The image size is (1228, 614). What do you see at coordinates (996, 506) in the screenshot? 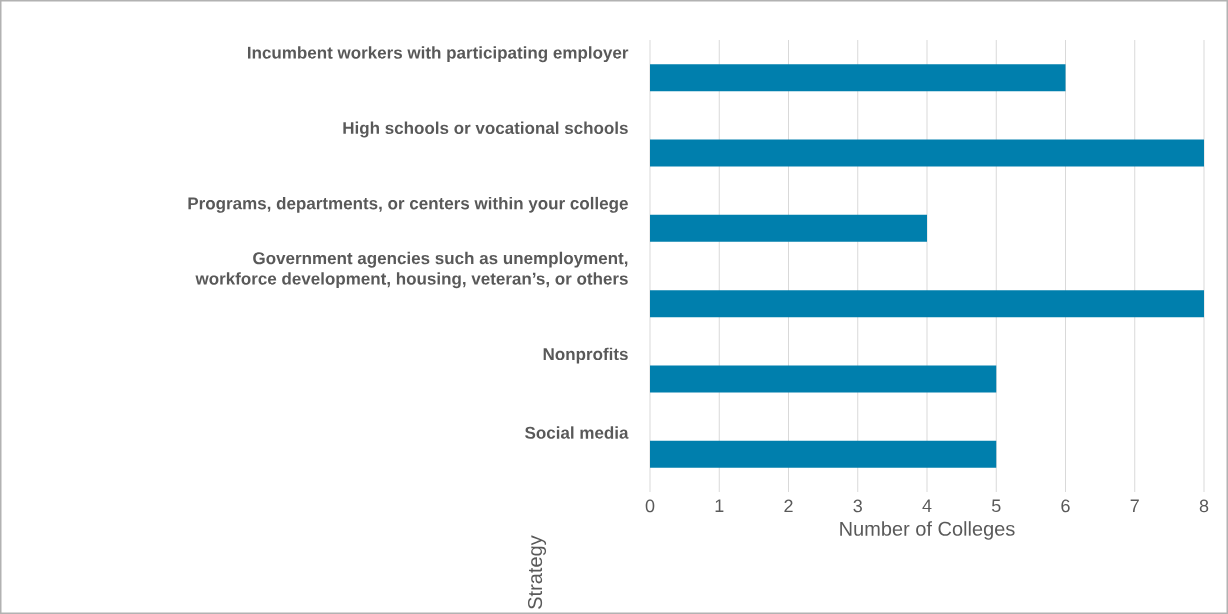
I see `x-tick-label: 5` at bounding box center [996, 506].